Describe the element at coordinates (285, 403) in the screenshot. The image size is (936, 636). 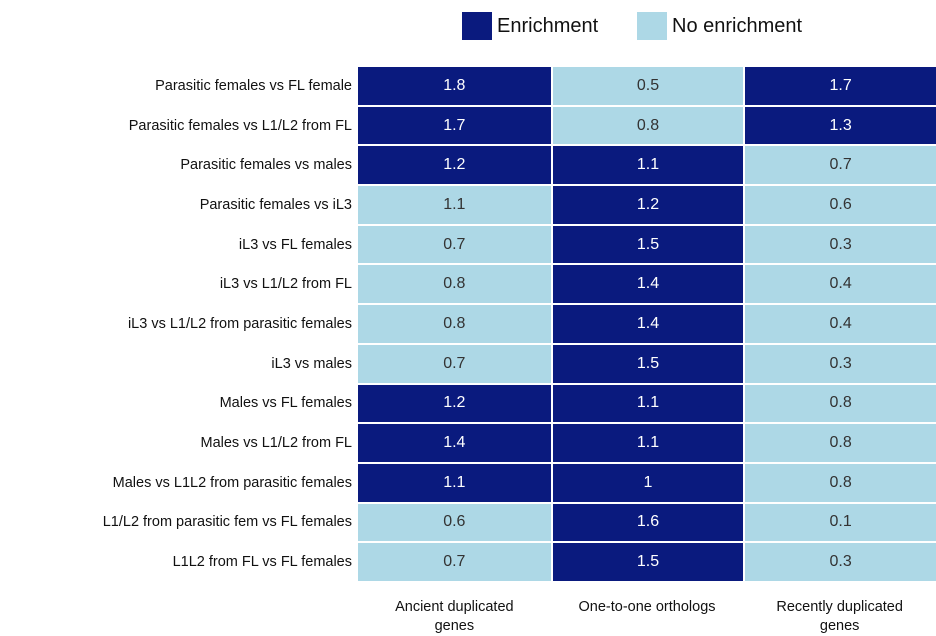
I see `row-label: Males vs FL females` at that location.